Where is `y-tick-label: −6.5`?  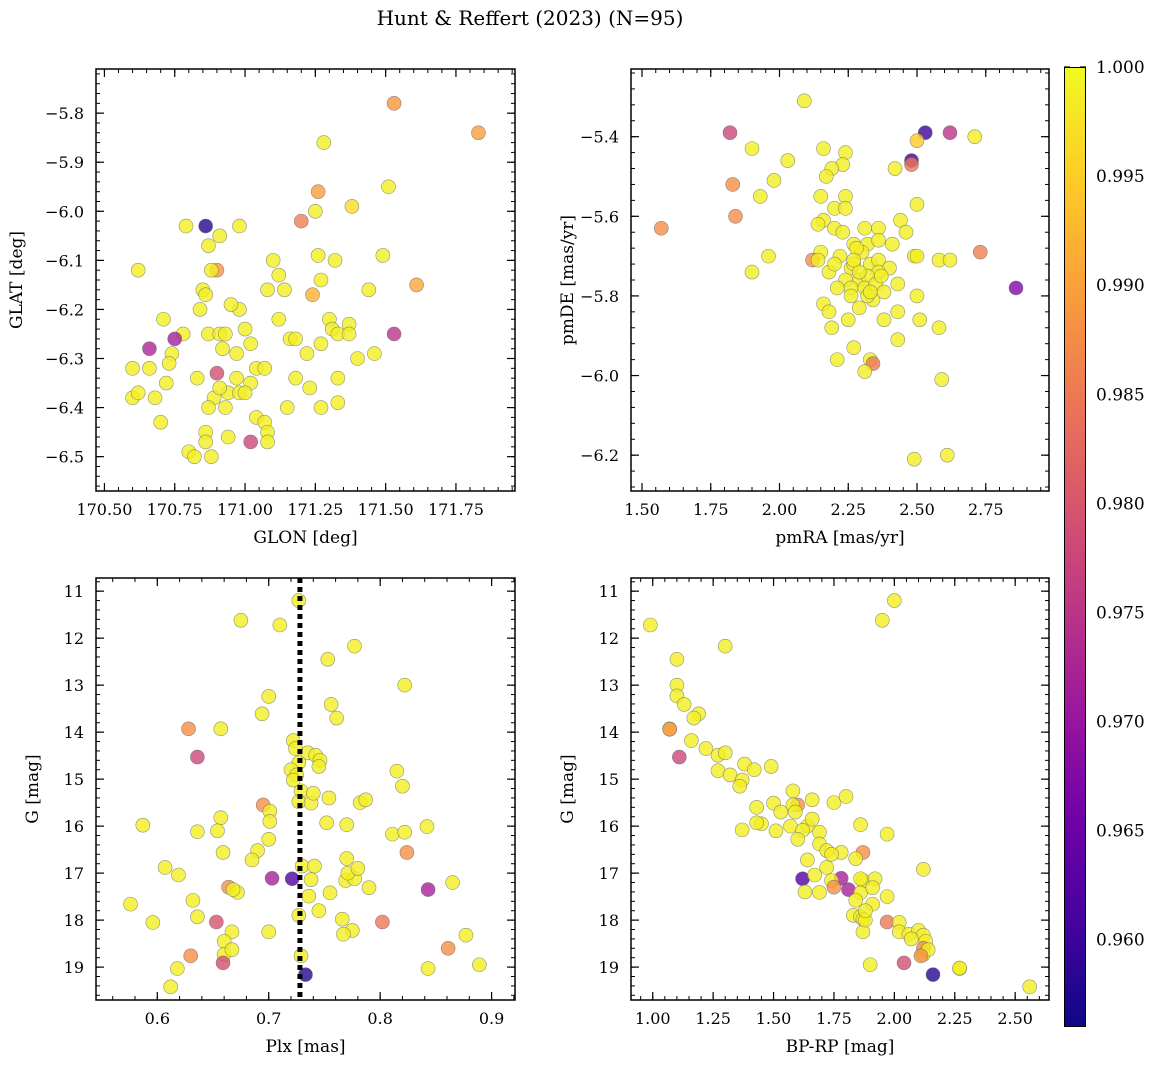 y-tick-label: −6.5 is located at coordinates (64, 457).